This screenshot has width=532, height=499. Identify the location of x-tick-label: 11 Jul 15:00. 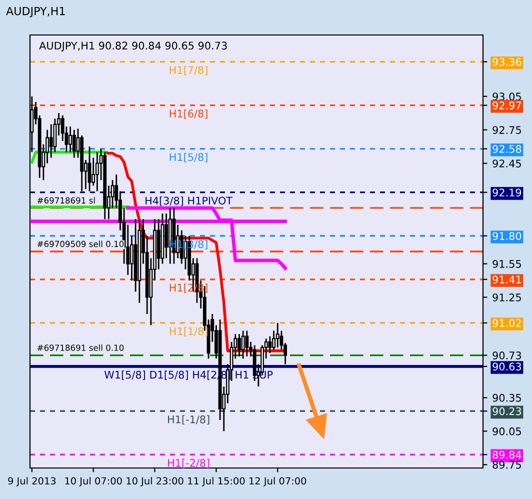
(216, 481).